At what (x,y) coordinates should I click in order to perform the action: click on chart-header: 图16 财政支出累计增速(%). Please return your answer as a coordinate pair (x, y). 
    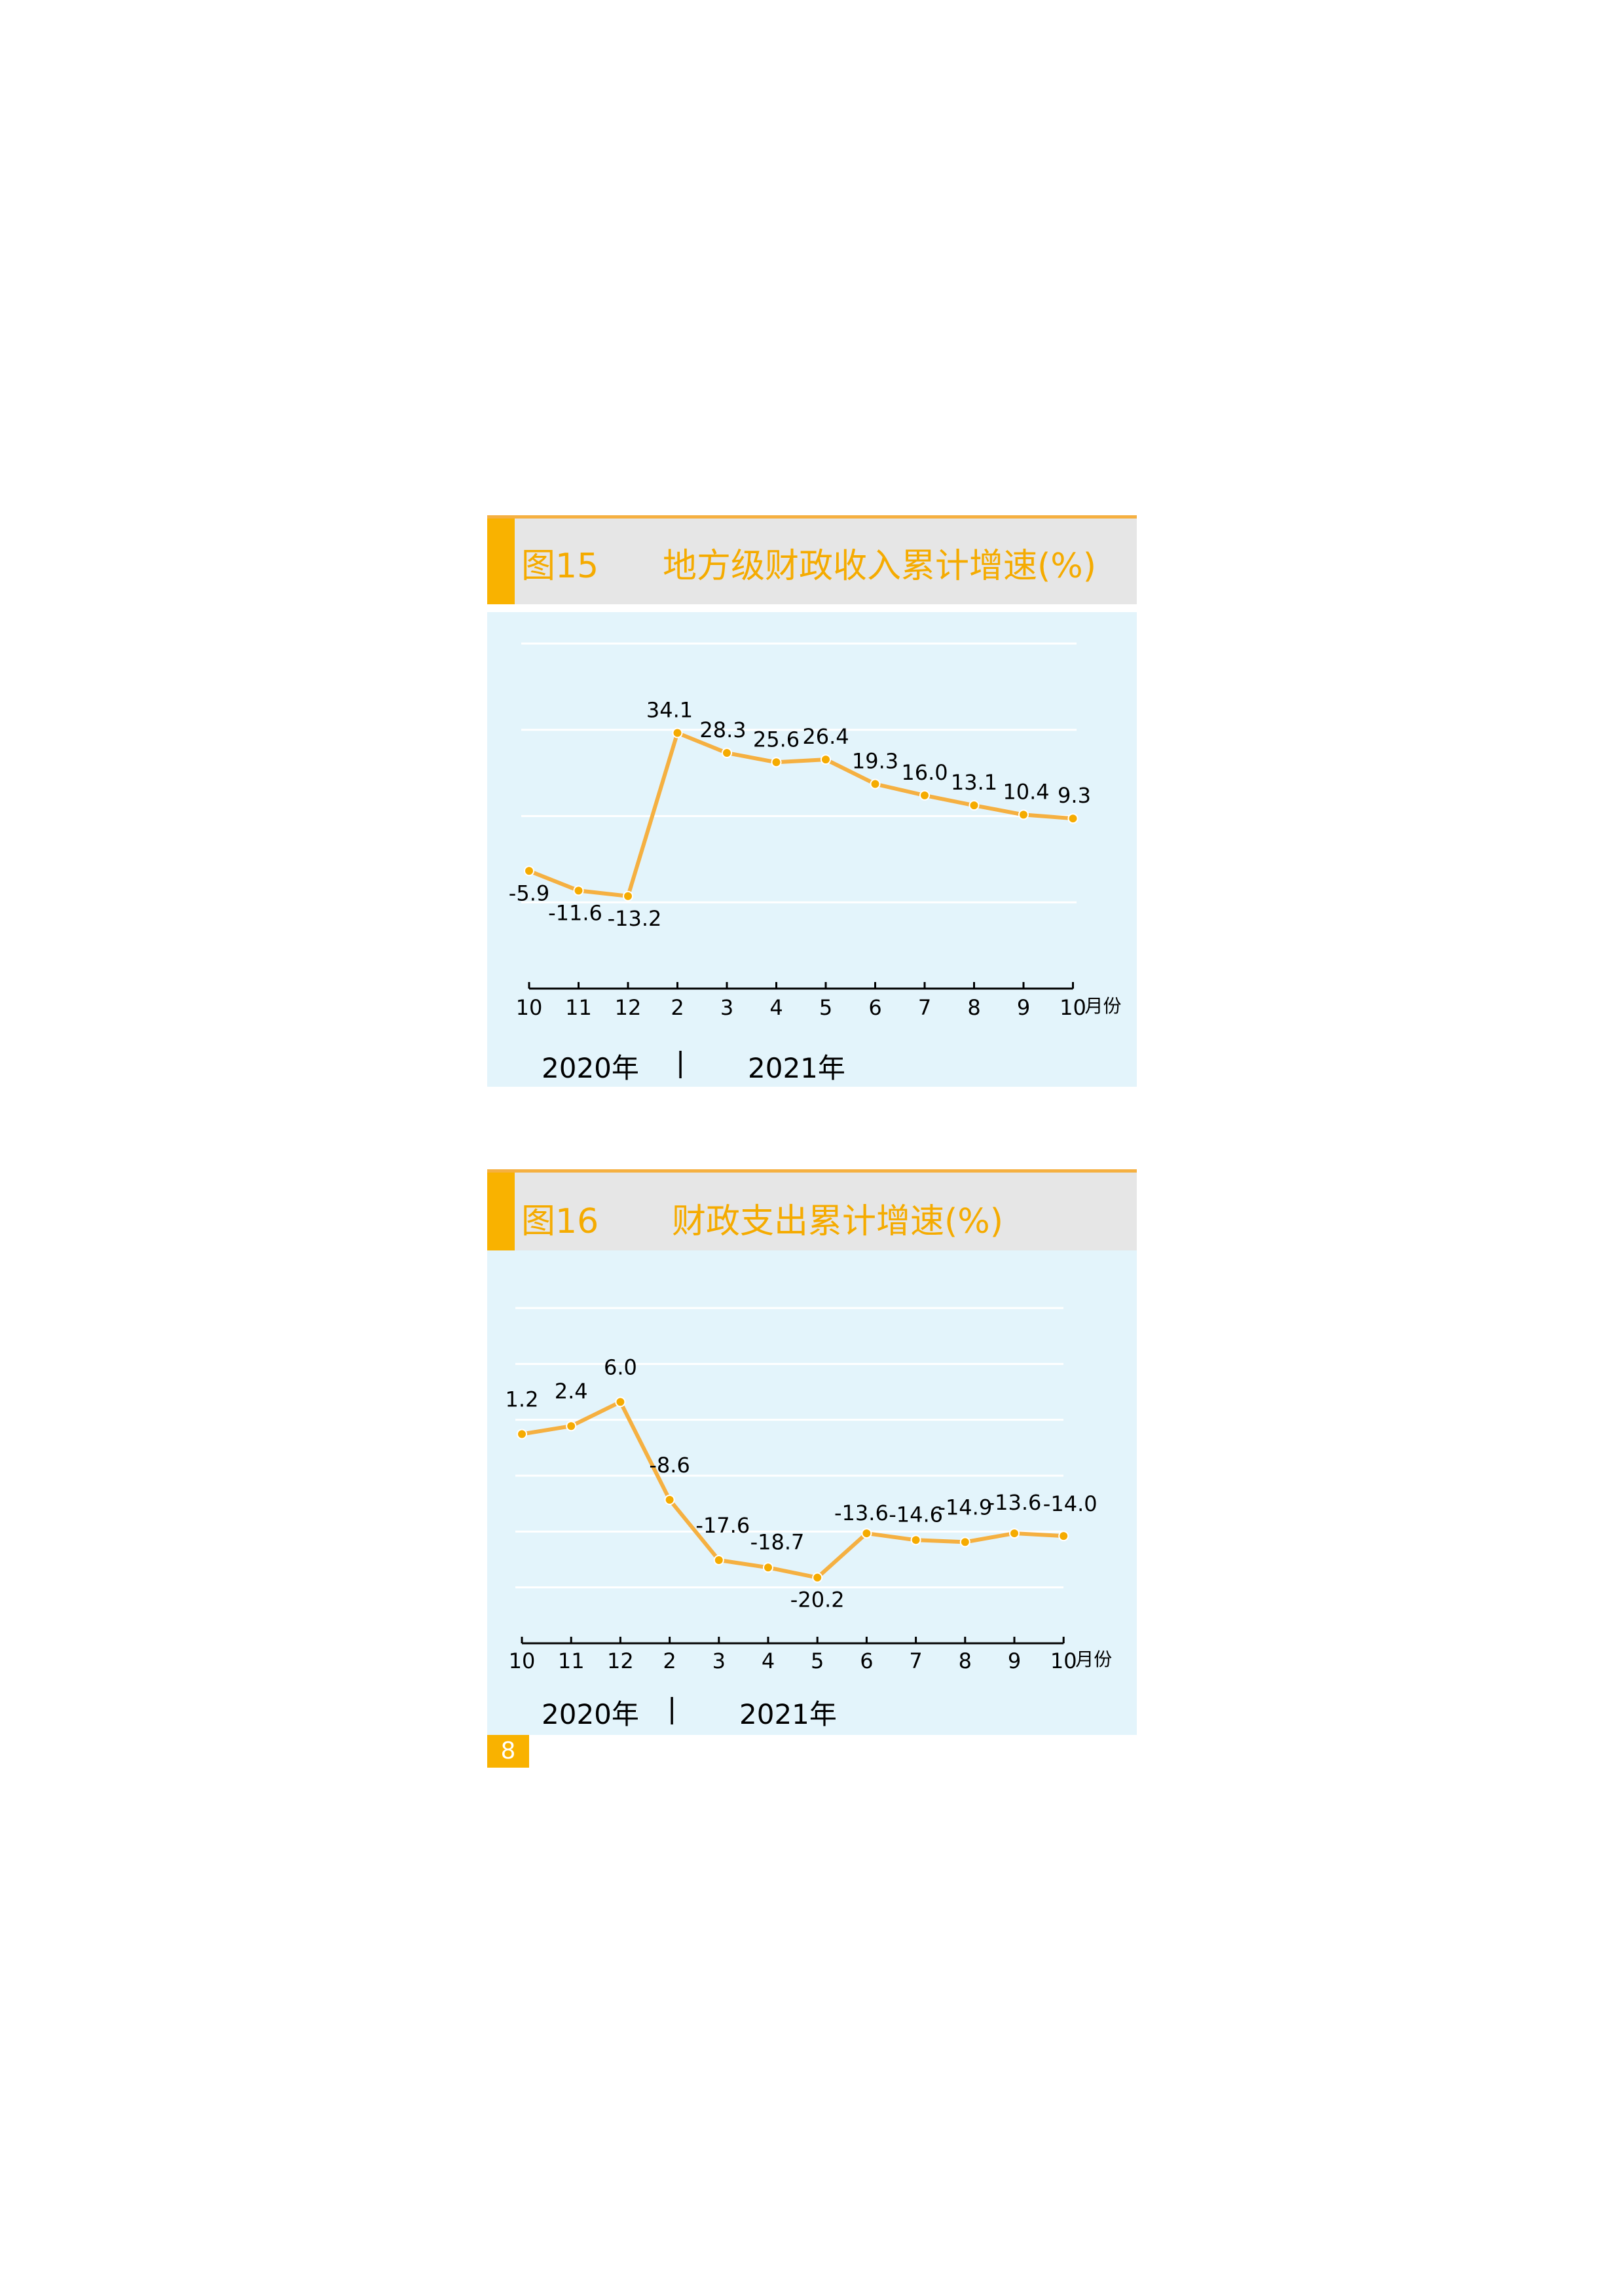
    Looking at the image, I should click on (812, 1209).